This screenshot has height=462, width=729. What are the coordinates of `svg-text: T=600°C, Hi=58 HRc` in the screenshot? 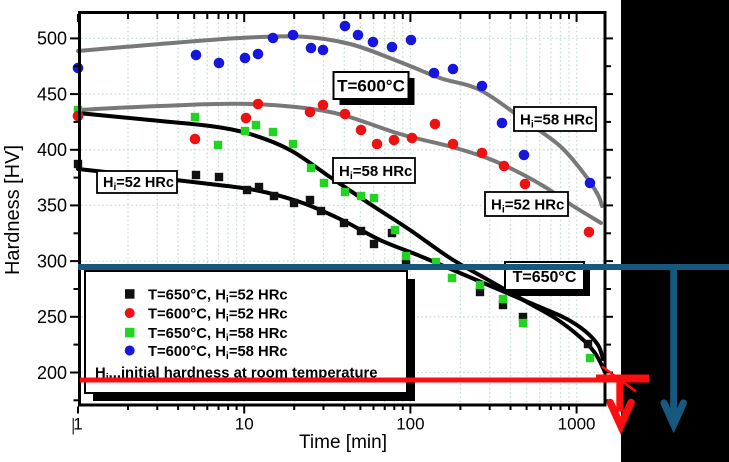 It's located at (218, 353).